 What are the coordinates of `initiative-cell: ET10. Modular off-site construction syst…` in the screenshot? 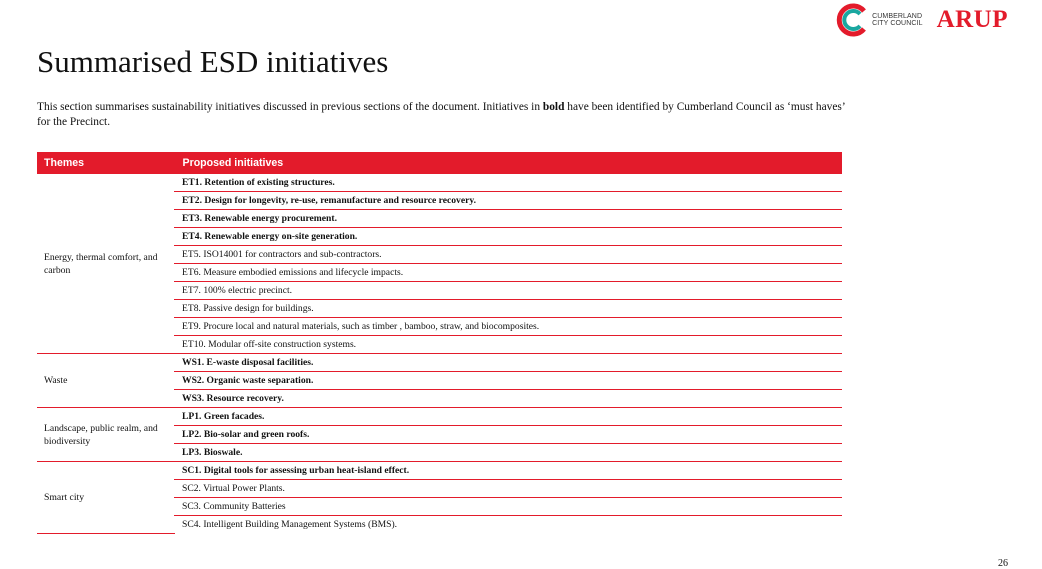 It's located at (508, 344).